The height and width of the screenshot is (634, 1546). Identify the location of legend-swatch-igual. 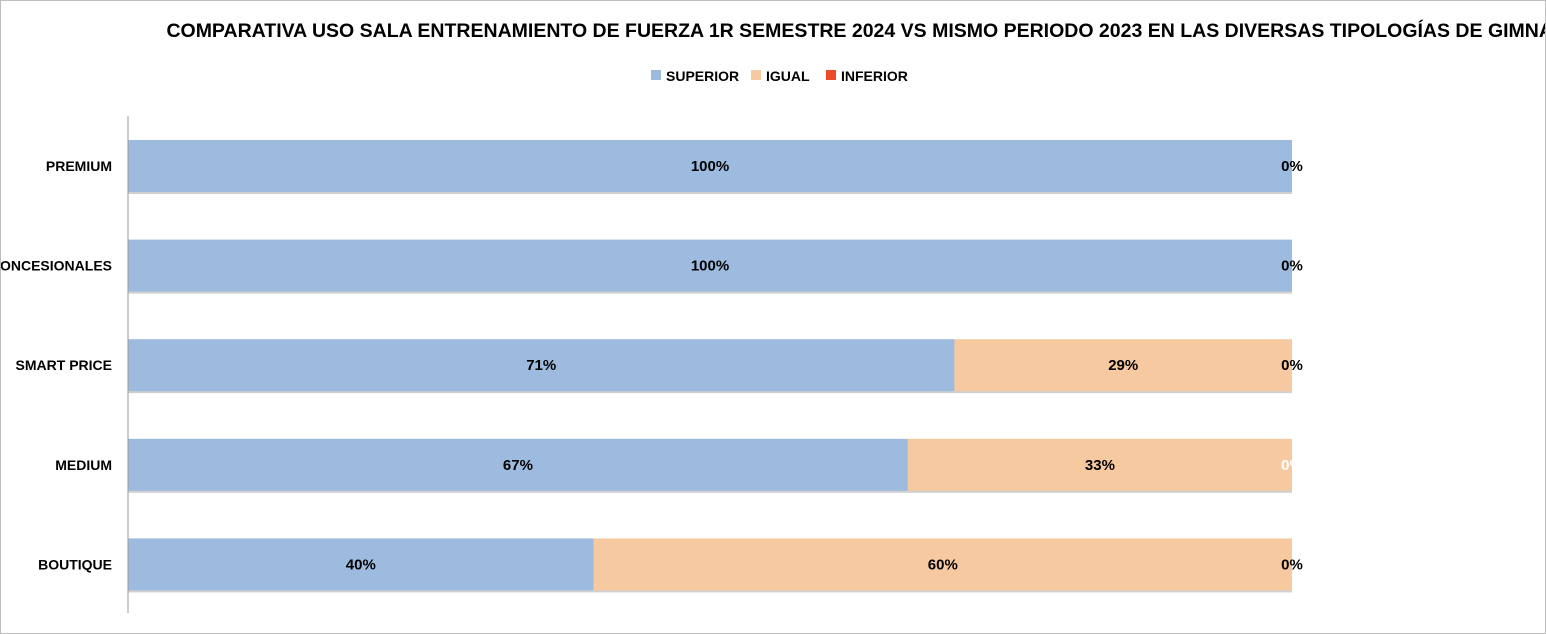
(756, 75).